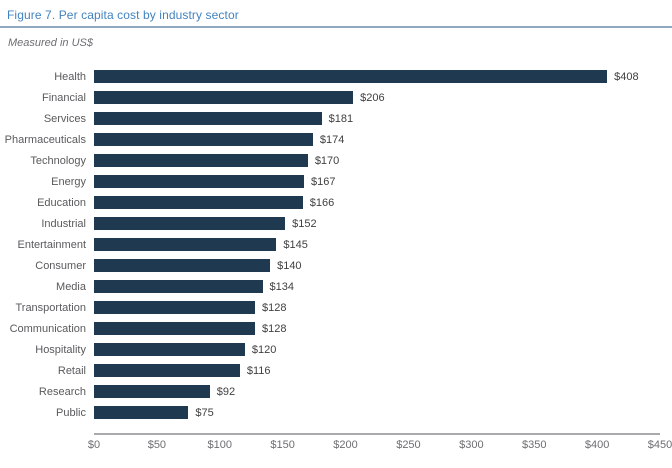 Image resolution: width=672 pixels, height=468 pixels. I want to click on x-axis: $0 $50 $100 $150 $200 $250 $300 $350 $400 $450, so click(380, 444).